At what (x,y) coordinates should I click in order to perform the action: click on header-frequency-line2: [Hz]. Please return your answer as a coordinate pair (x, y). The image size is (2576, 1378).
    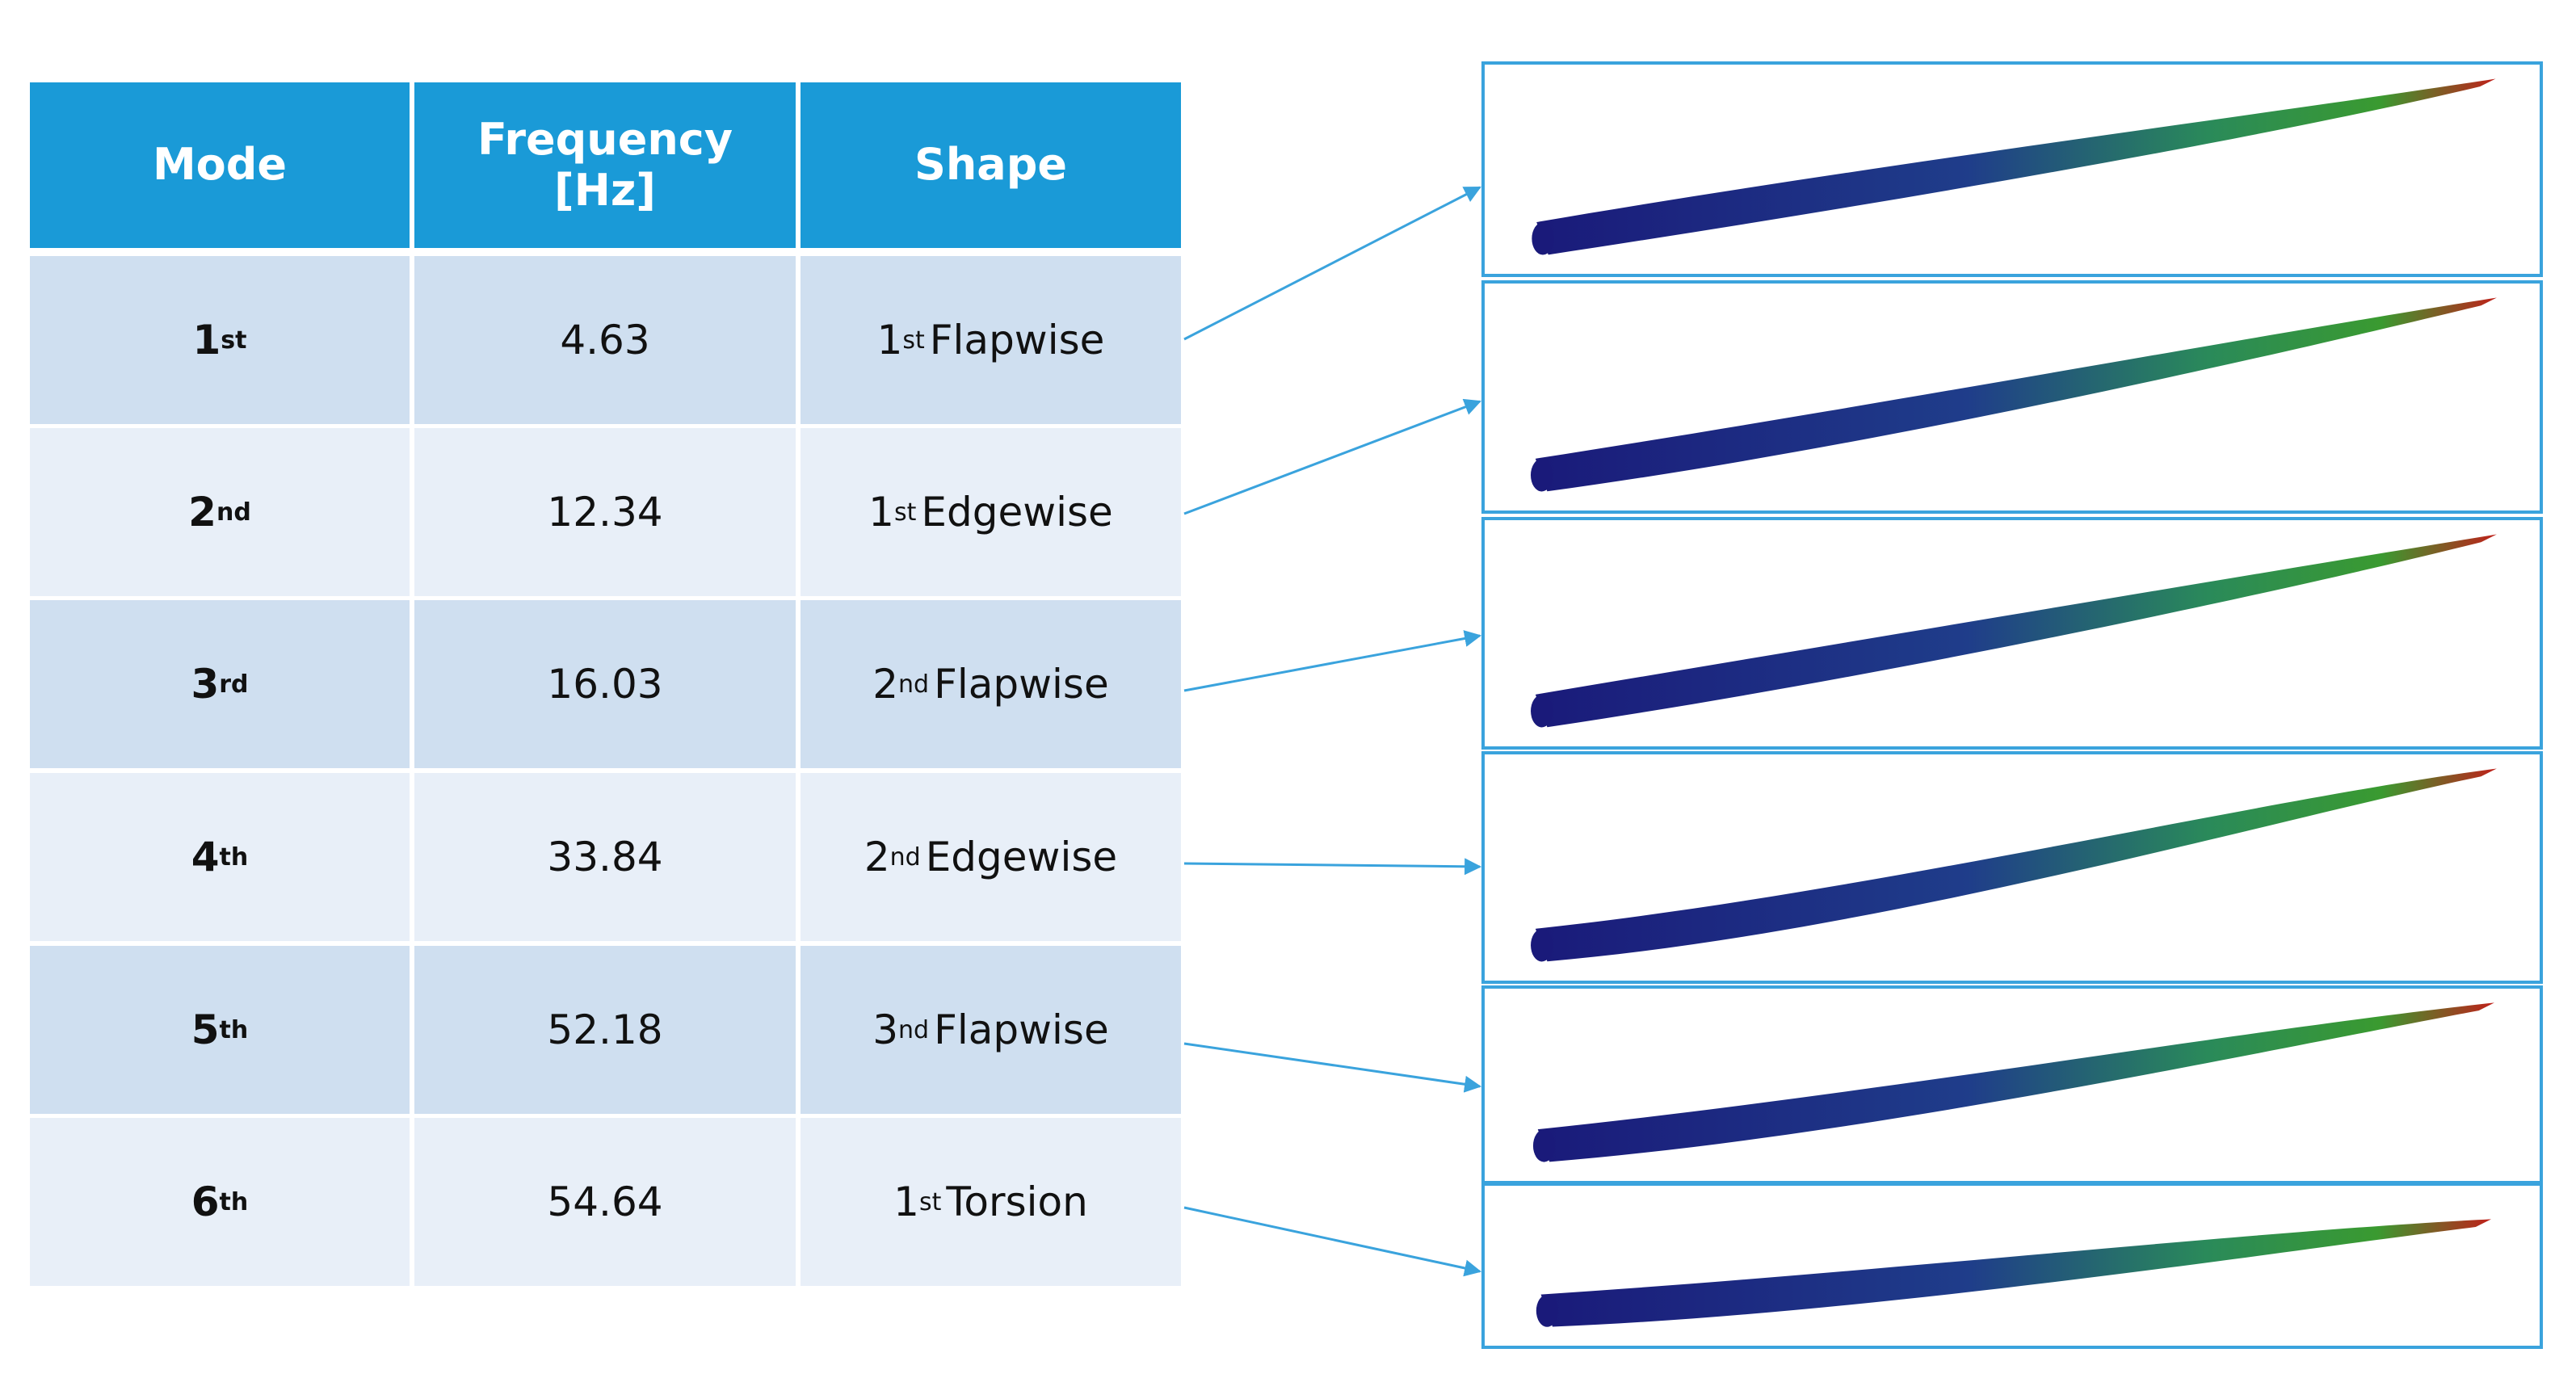
    Looking at the image, I should click on (605, 190).